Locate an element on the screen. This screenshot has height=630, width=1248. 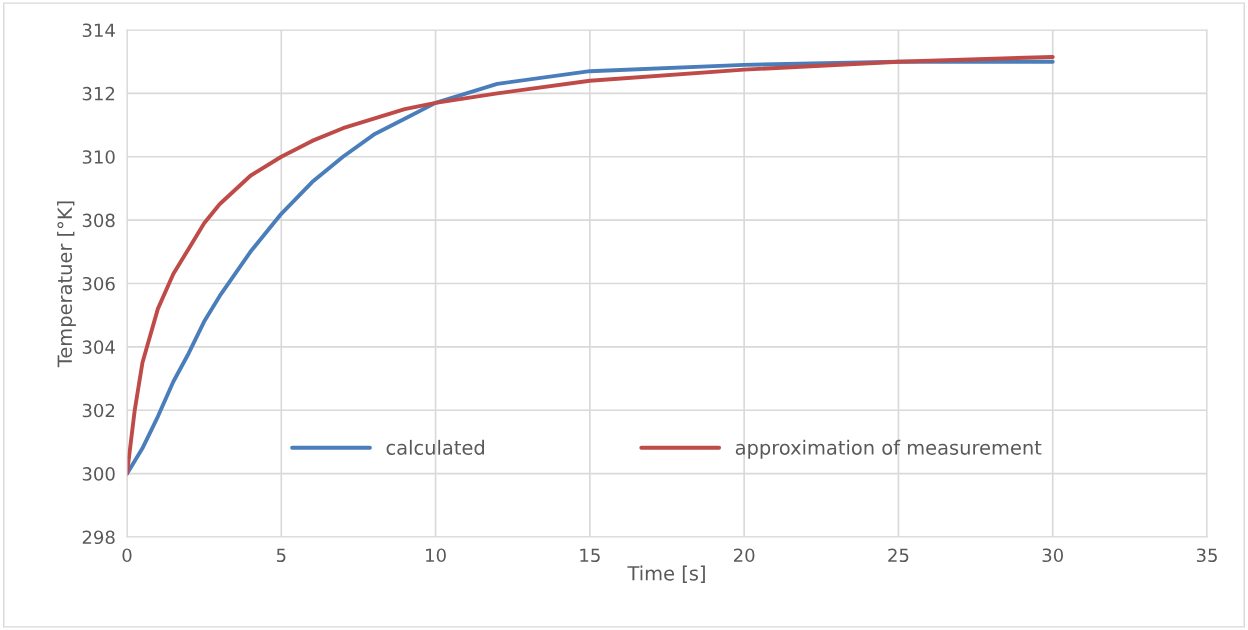
y-tick-label: 298 is located at coordinates (98, 537).